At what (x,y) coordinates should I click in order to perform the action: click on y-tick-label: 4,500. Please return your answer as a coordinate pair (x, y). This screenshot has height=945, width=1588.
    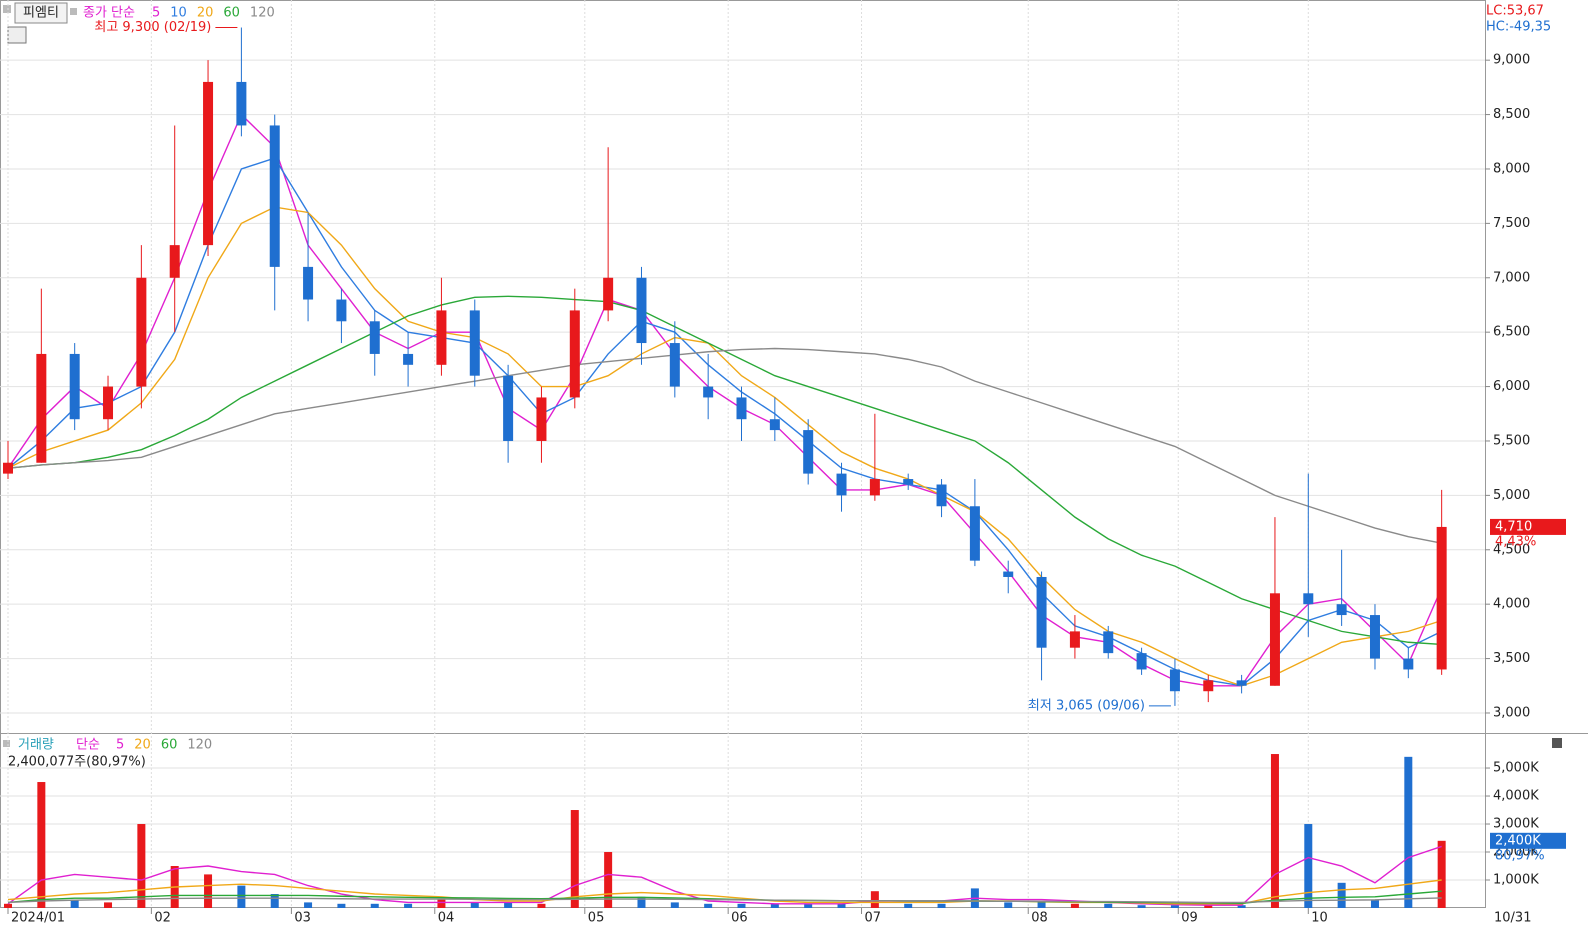
    Looking at the image, I should click on (1511, 549).